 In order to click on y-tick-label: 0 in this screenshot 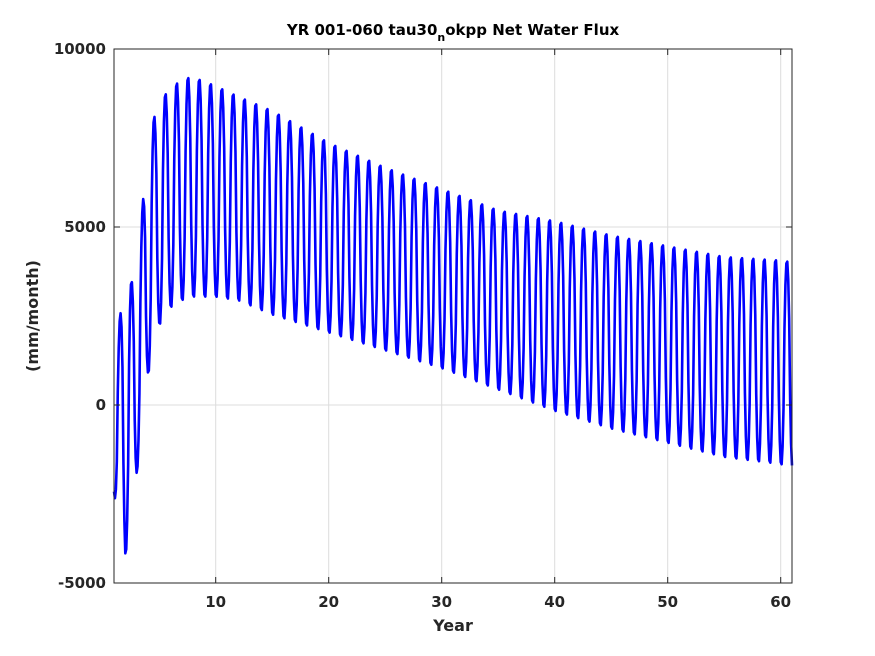, I will do `click(101, 405)`.